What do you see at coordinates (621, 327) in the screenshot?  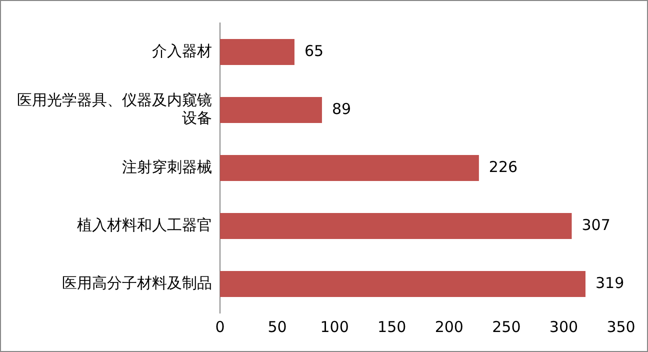 I see `x-tick-label: 350` at bounding box center [621, 327].